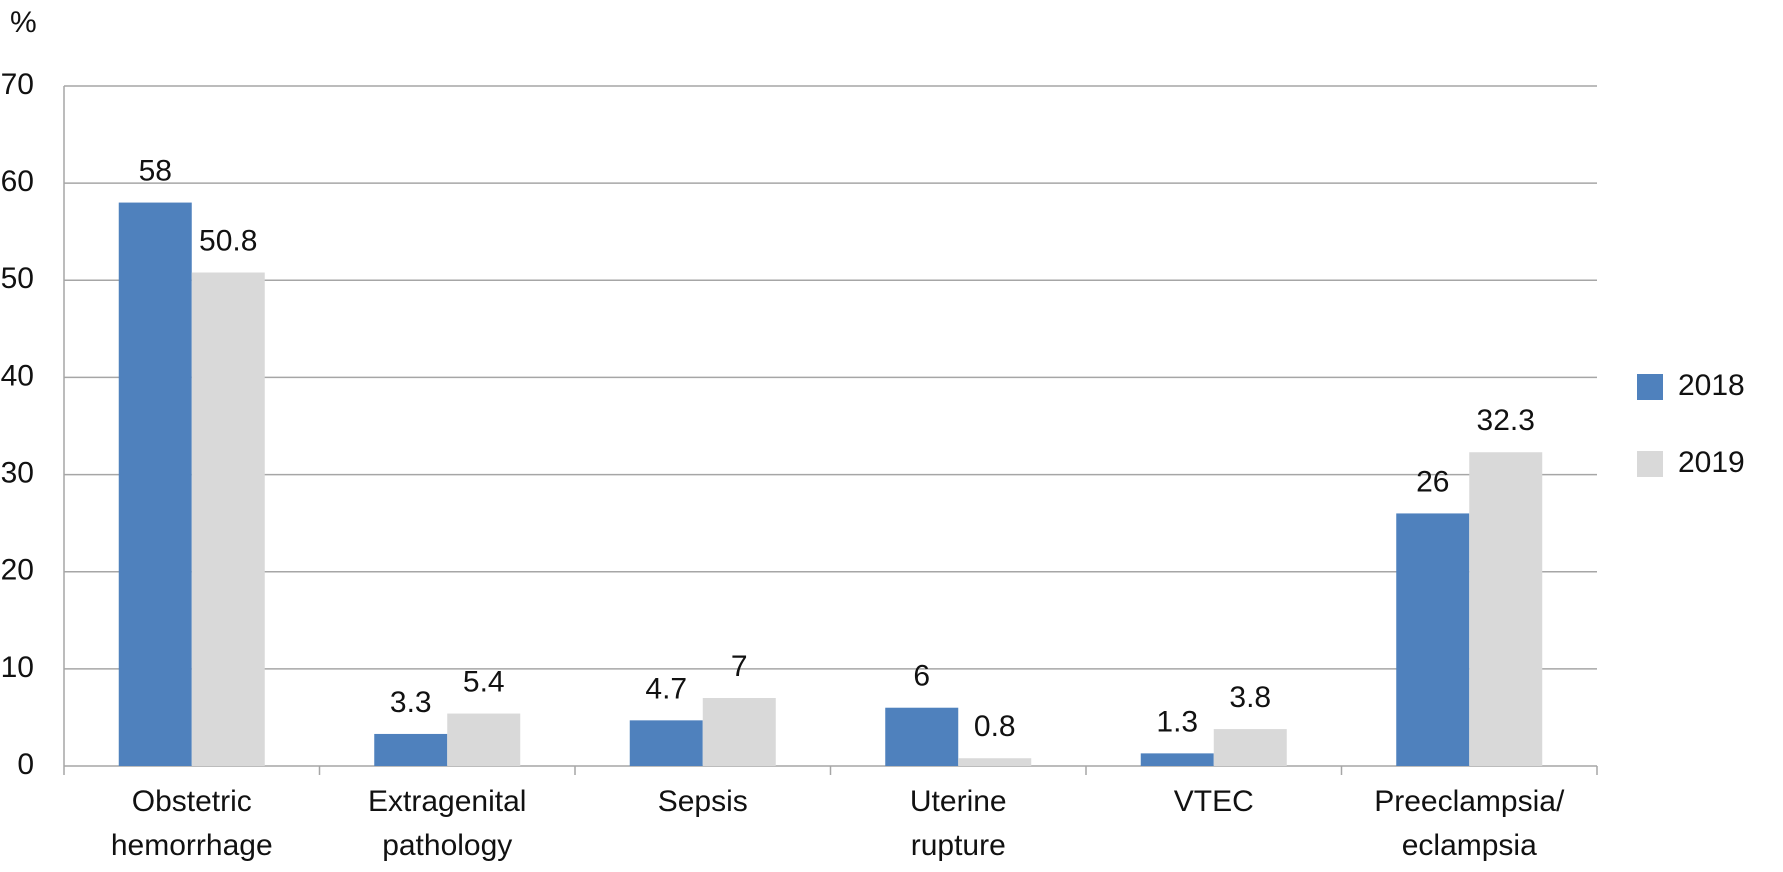 This screenshot has width=1783, height=872. What do you see at coordinates (17, 667) in the screenshot?
I see `y-tick-label: 10` at bounding box center [17, 667].